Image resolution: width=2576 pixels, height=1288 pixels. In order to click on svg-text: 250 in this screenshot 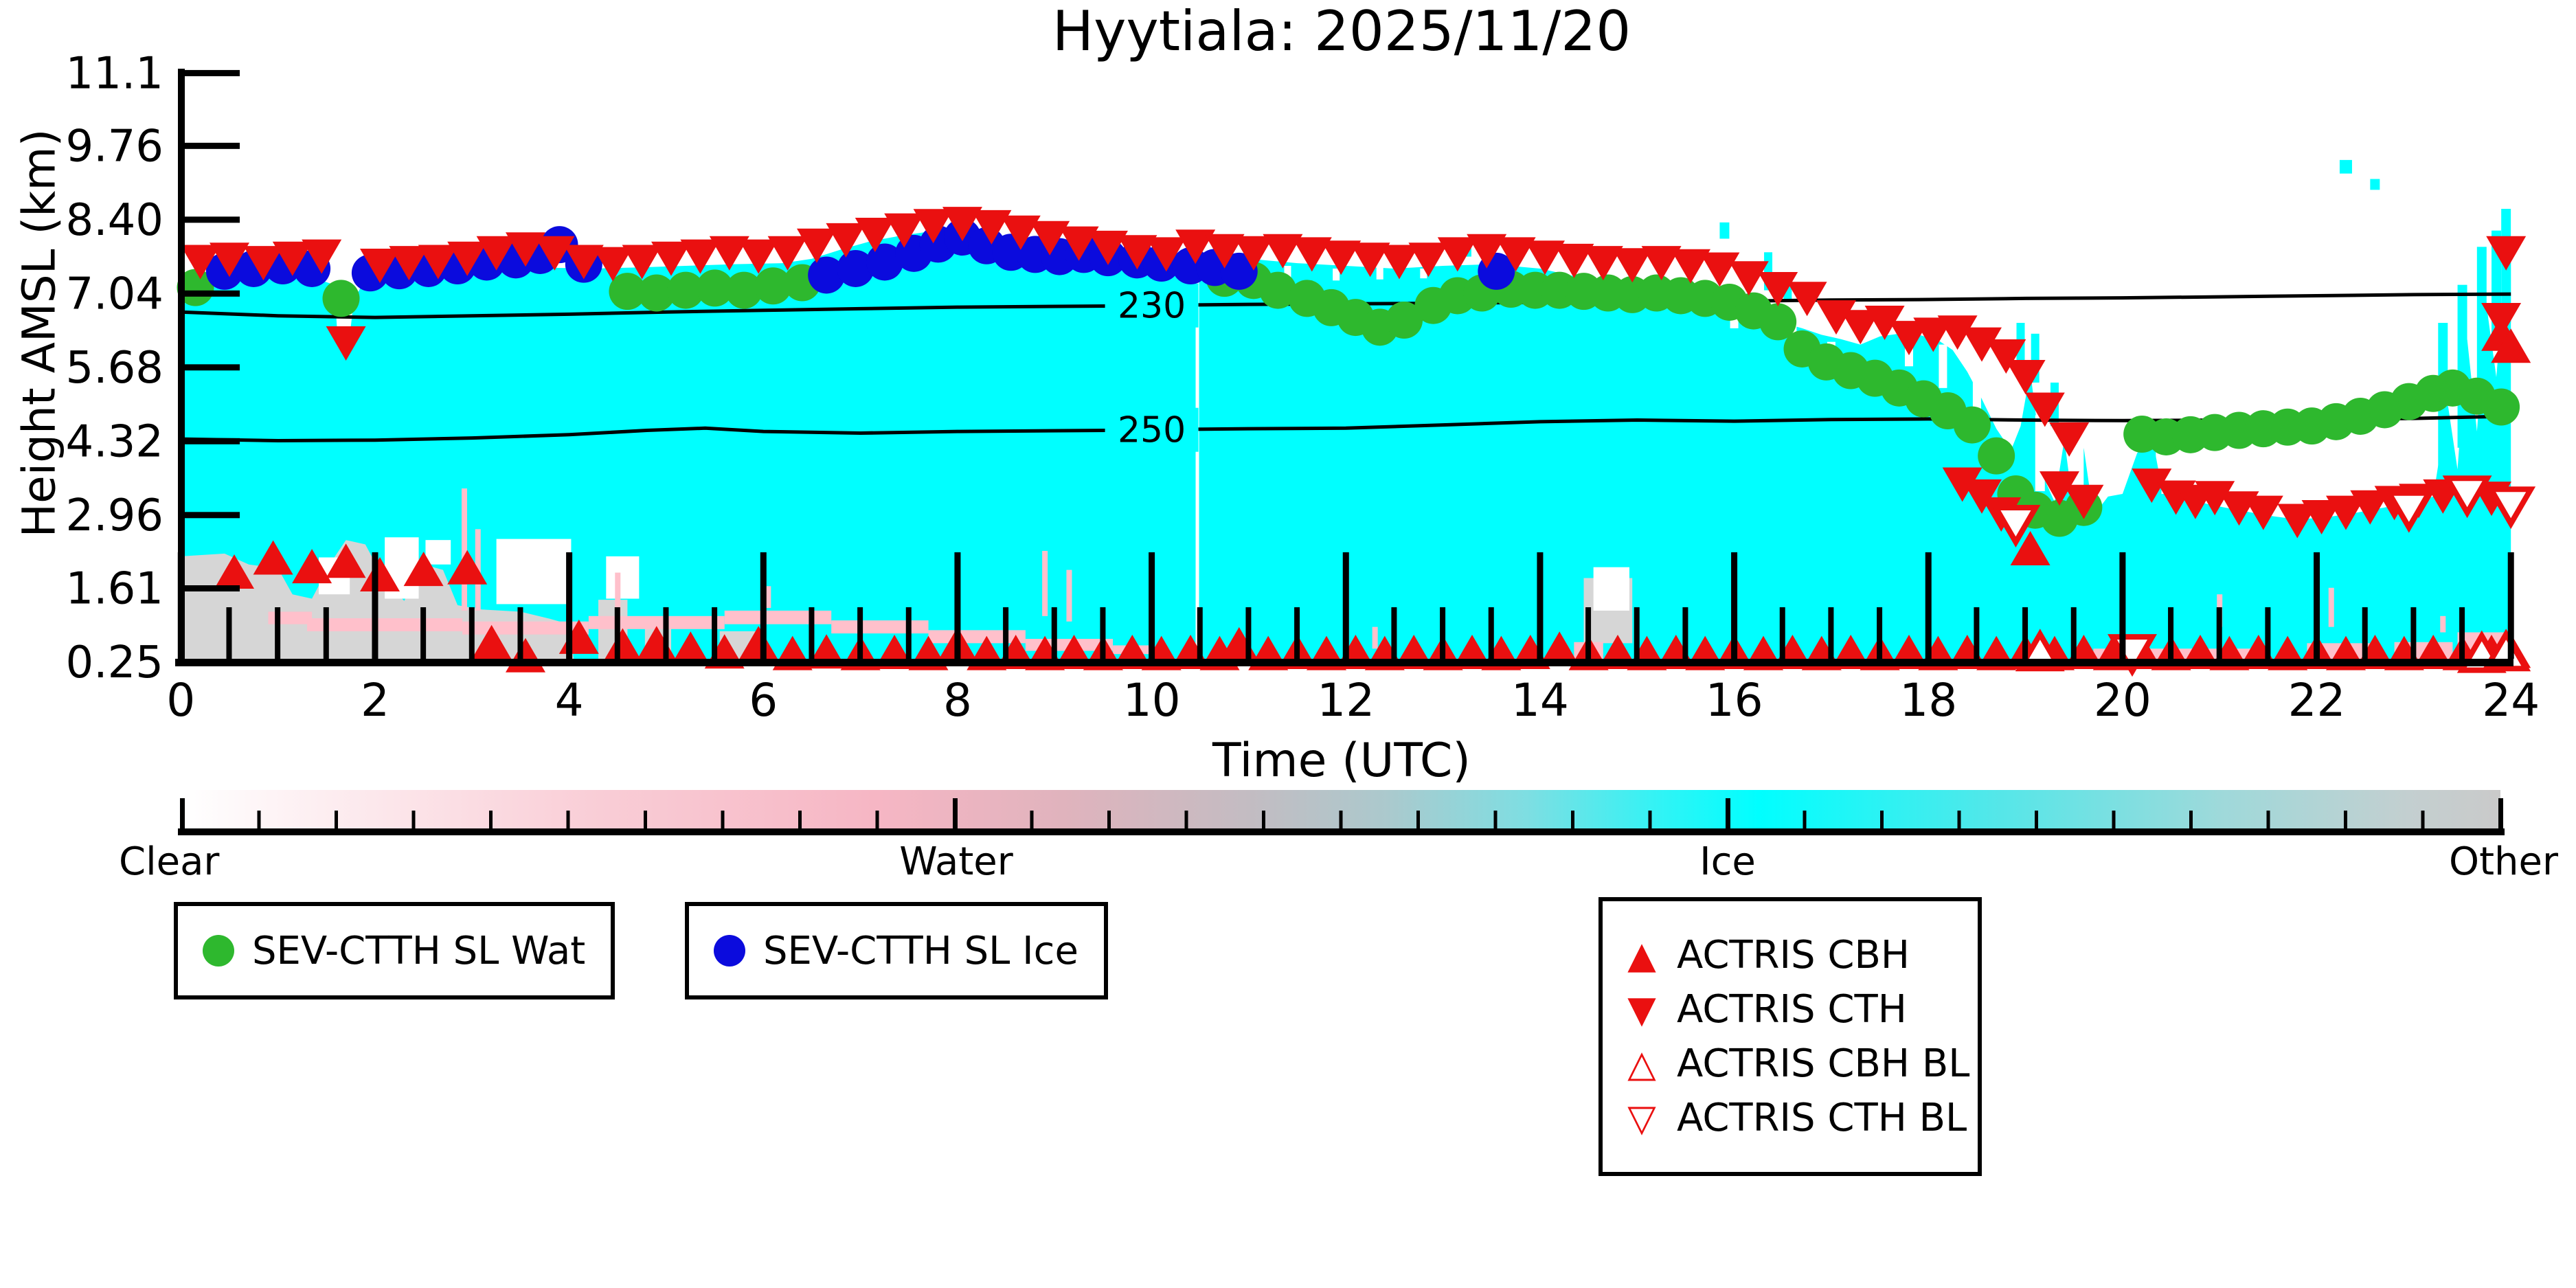, I will do `click(1152, 430)`.